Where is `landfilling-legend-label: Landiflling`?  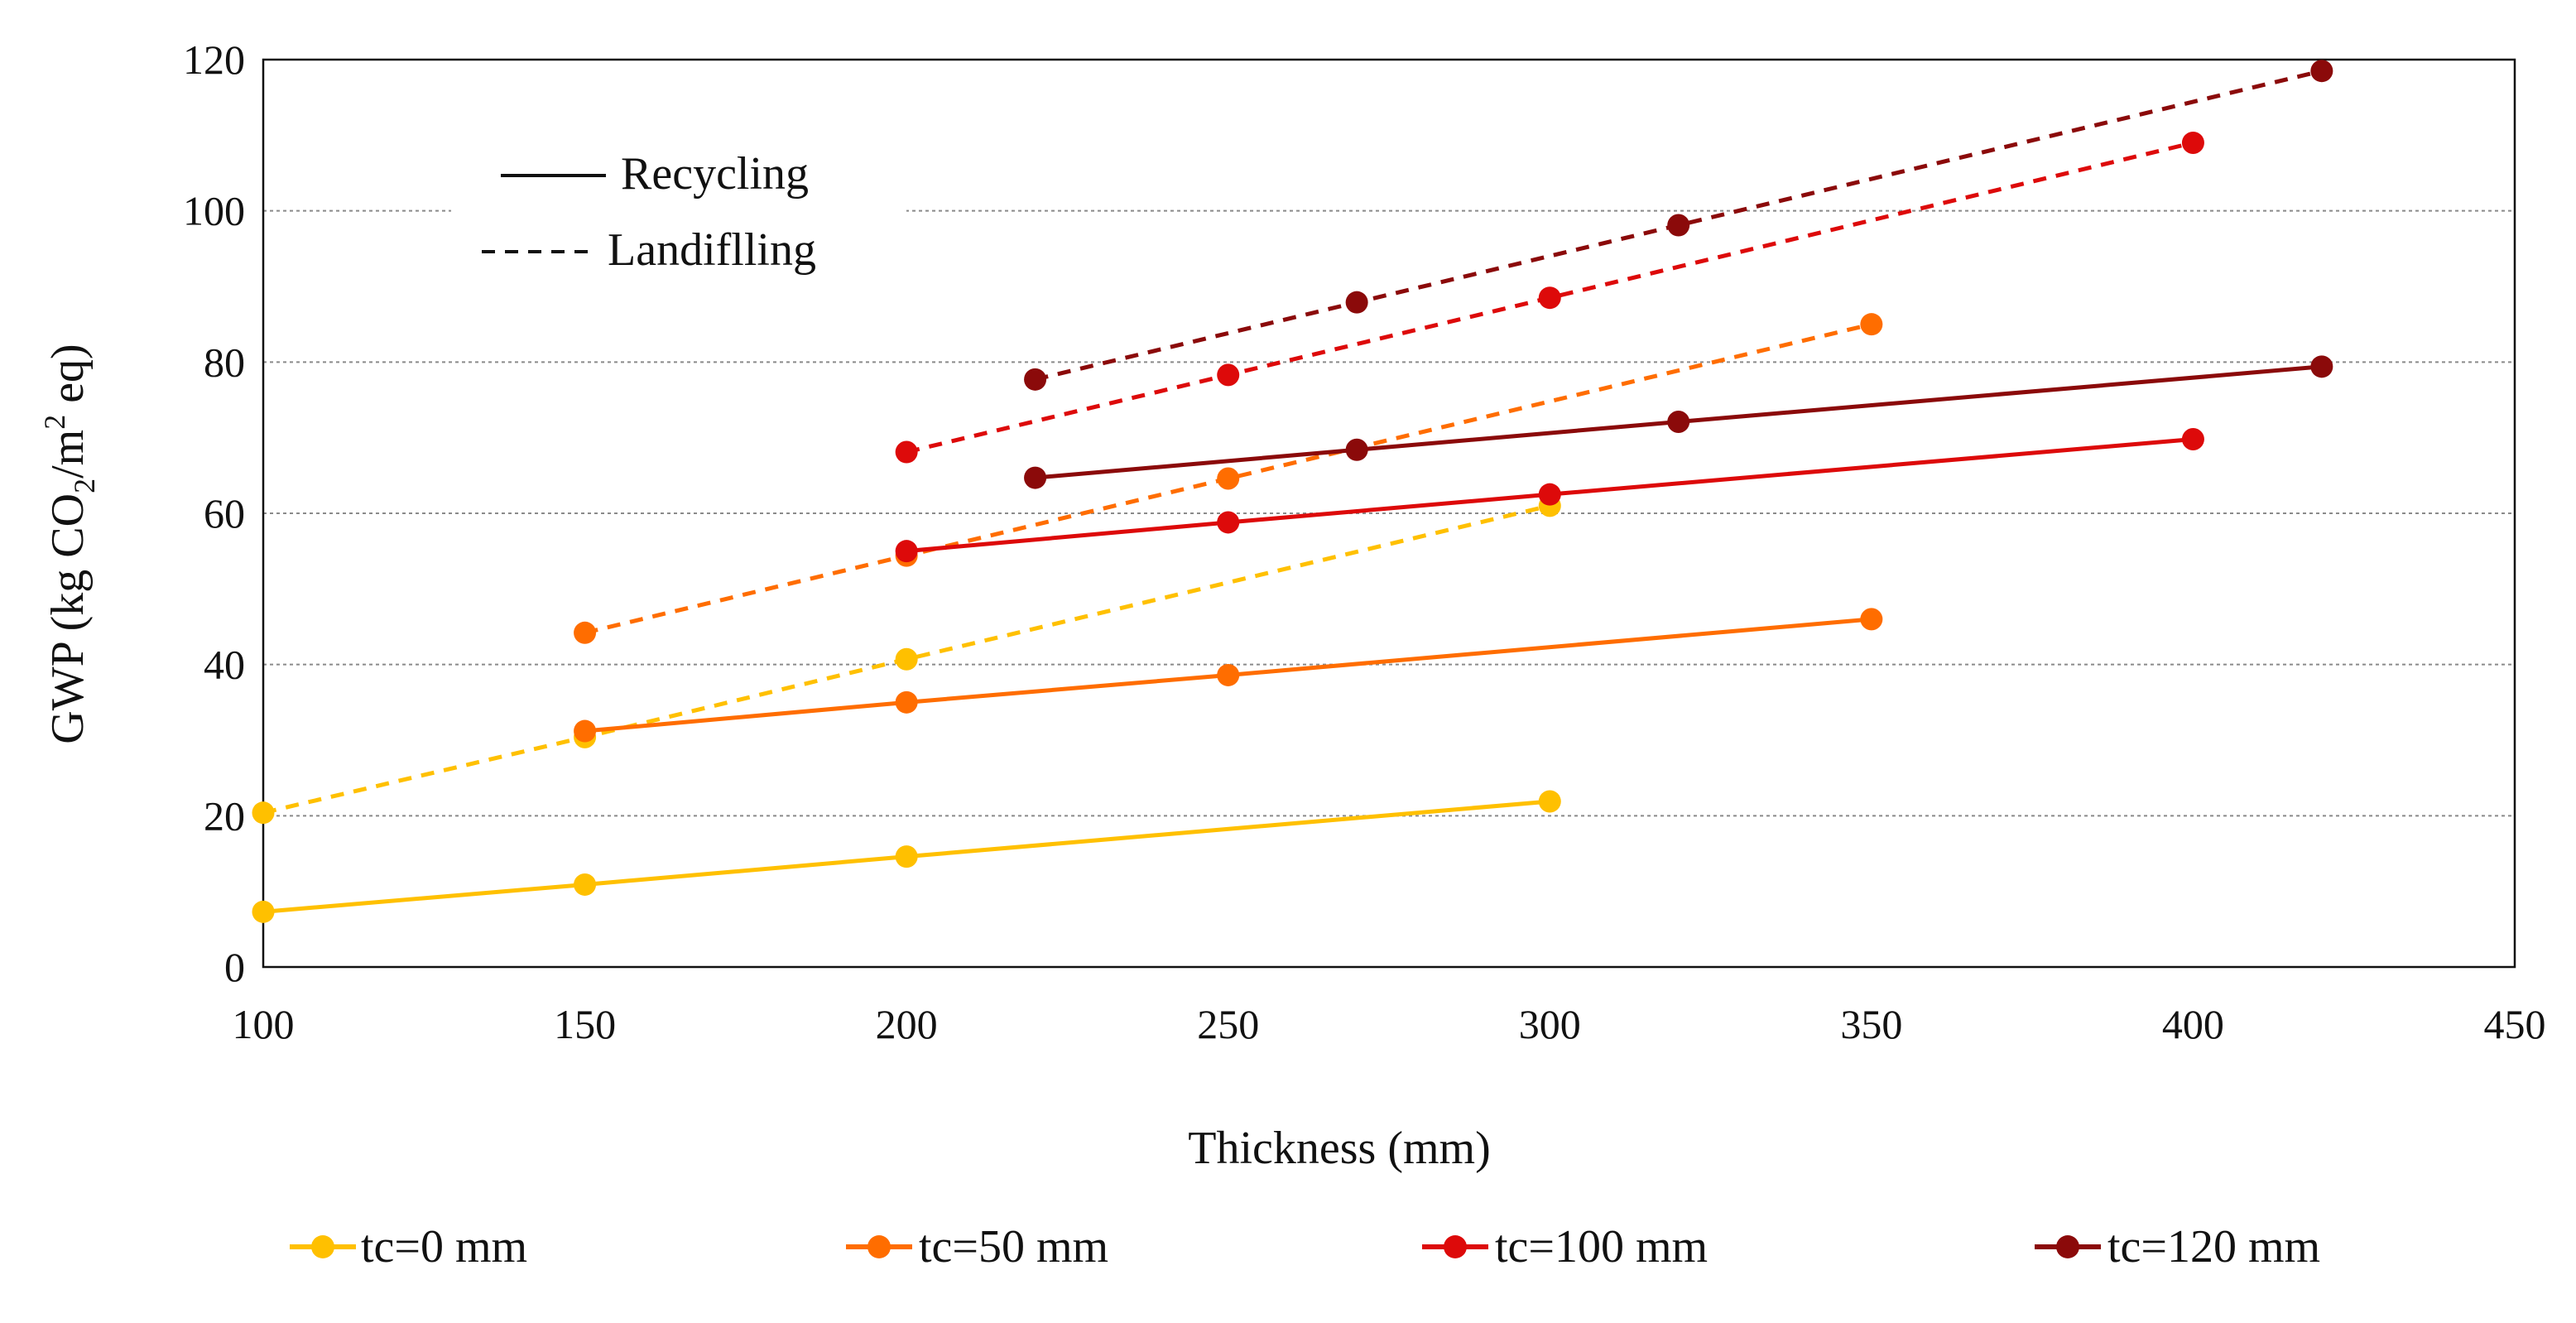 landfilling-legend-label: Landiflling is located at coordinates (712, 250).